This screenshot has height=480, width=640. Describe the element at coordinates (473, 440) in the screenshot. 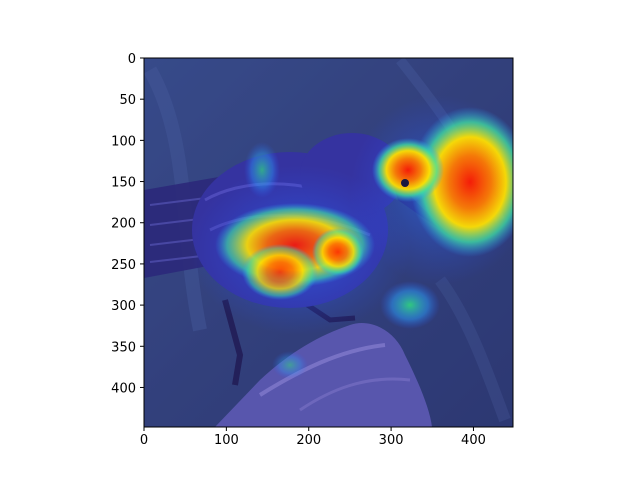

I see `x-tick-label: 400` at that location.